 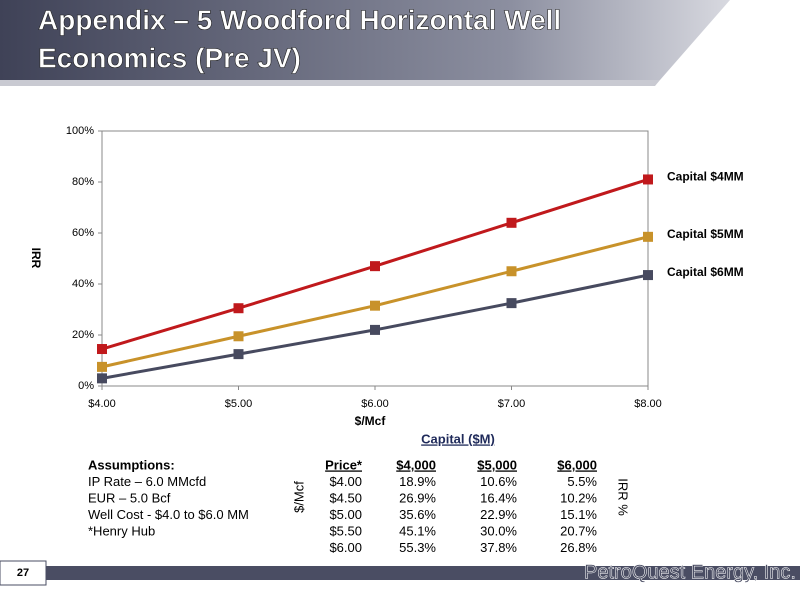 What do you see at coordinates (497, 464) in the screenshot?
I see `column-header: $5,000` at bounding box center [497, 464].